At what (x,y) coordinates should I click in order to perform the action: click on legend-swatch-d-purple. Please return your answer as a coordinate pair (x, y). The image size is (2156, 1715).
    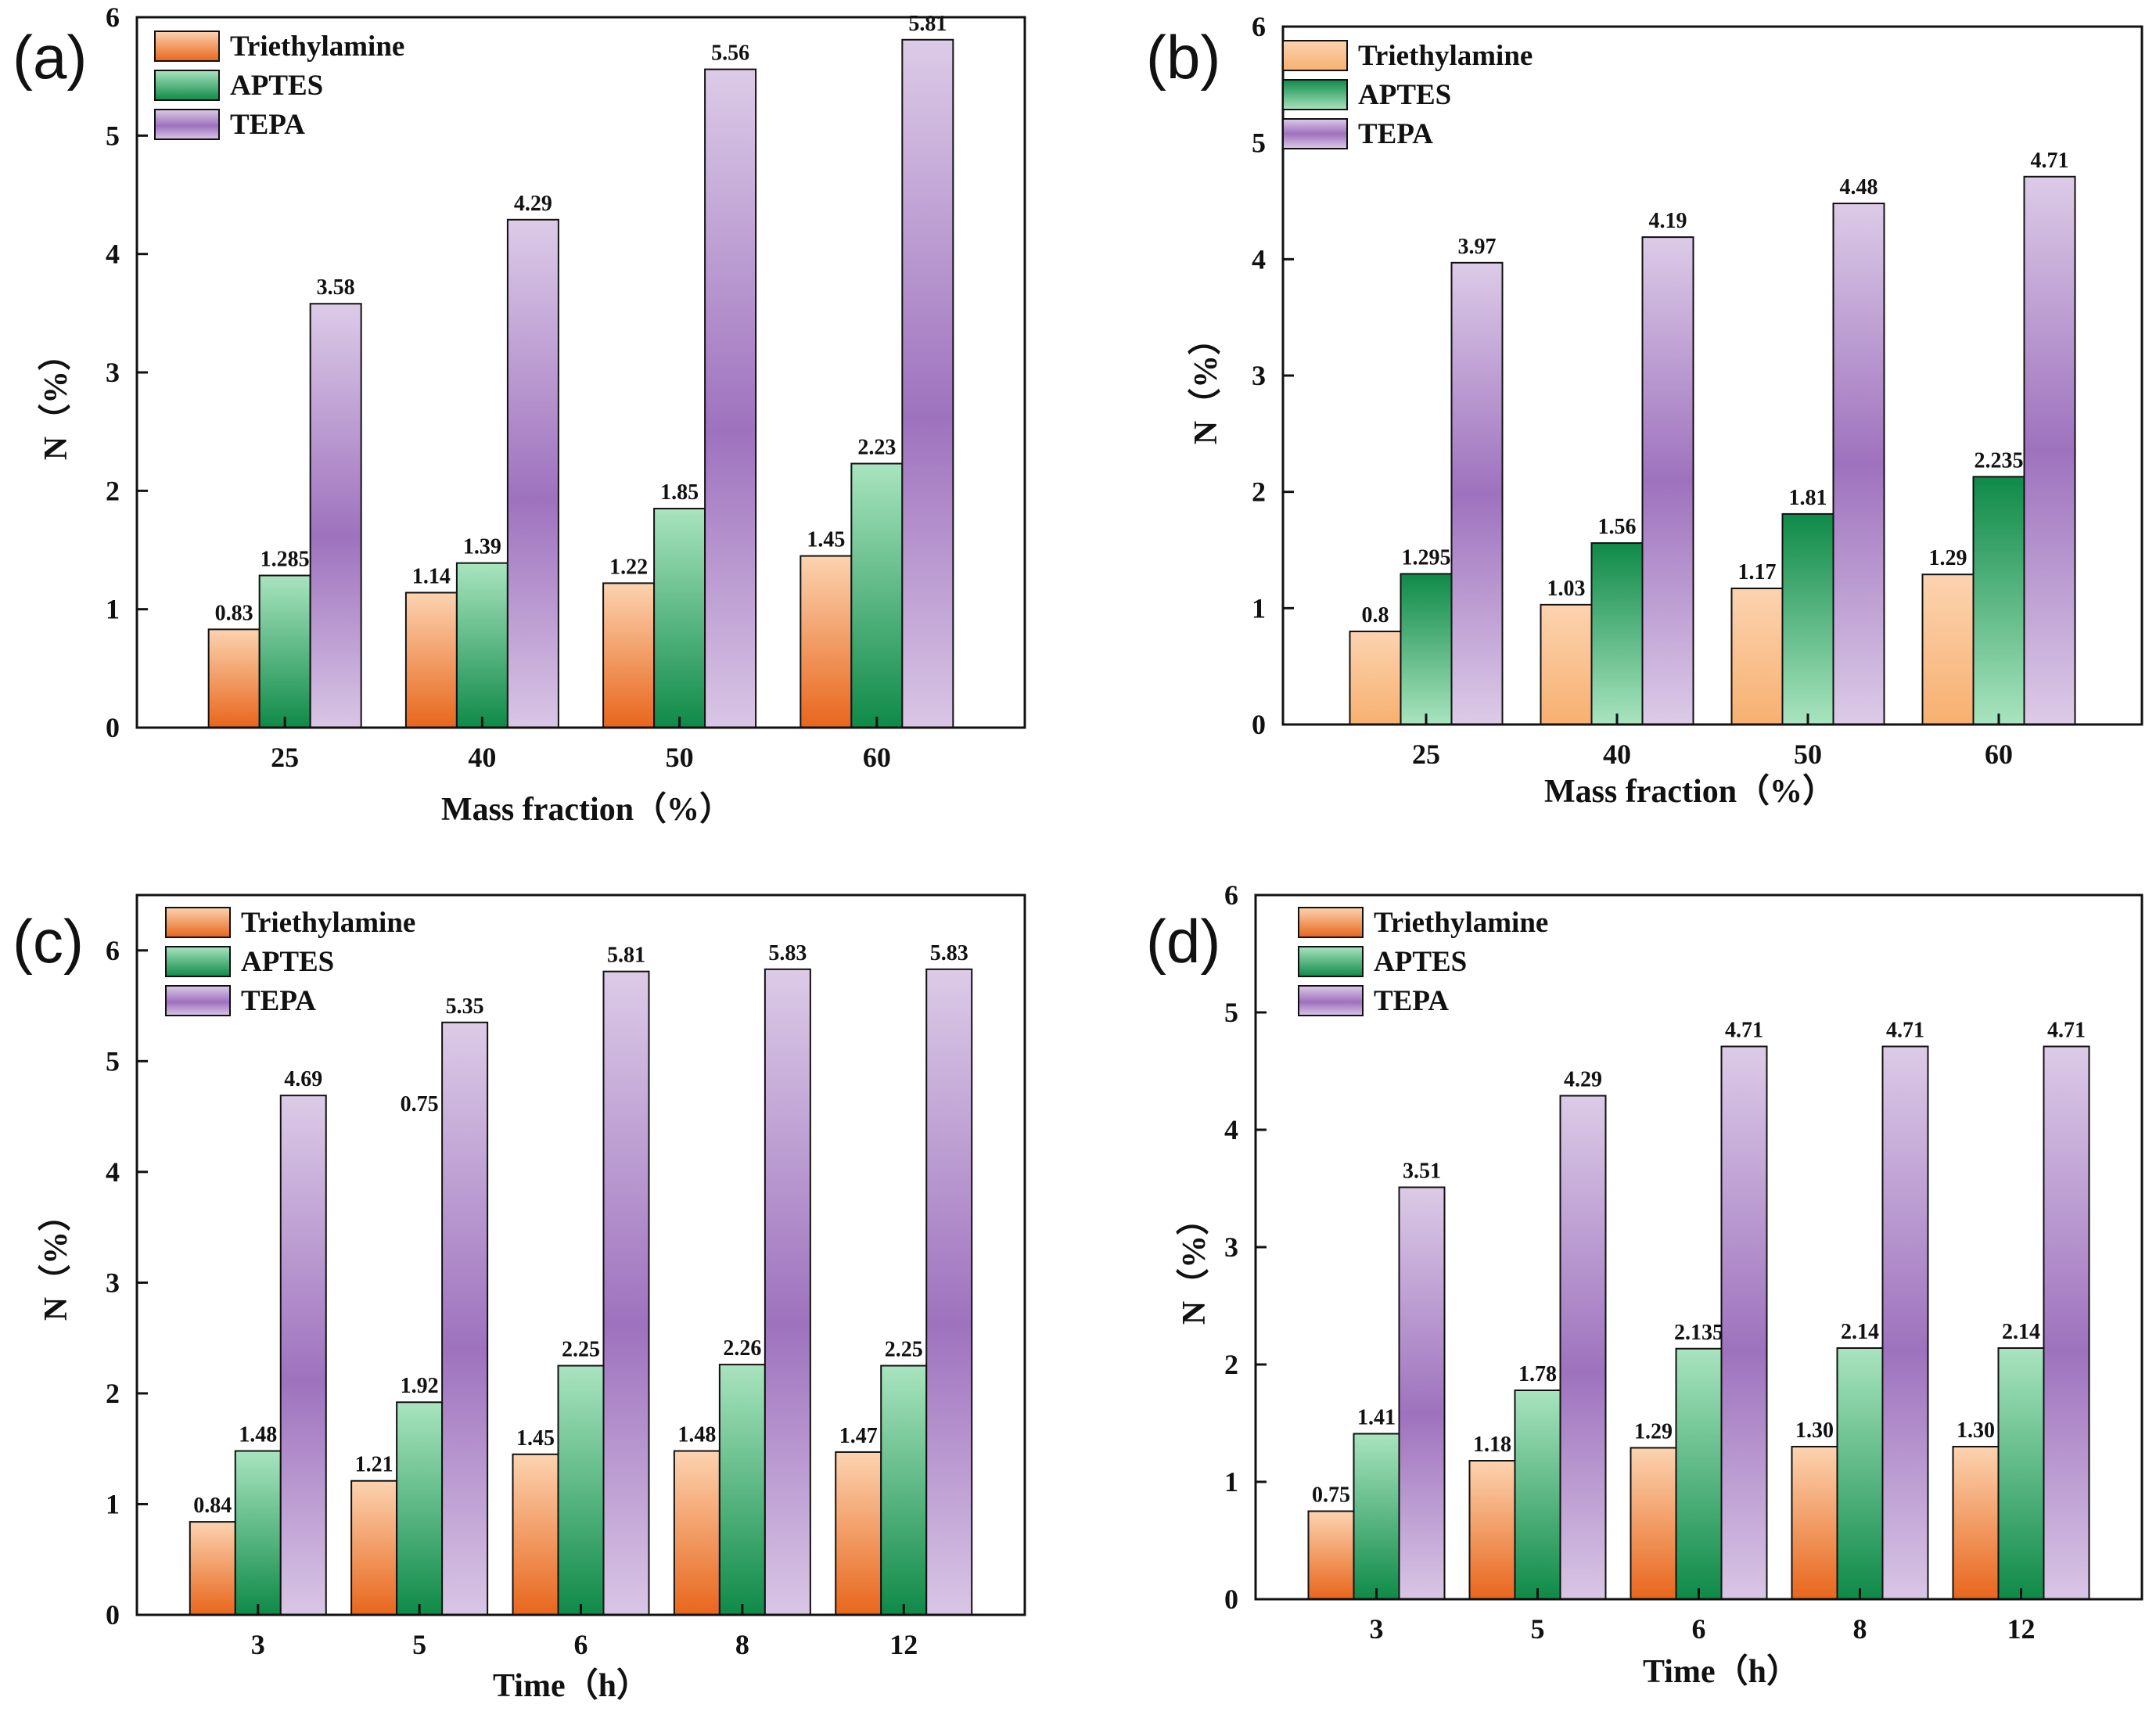
    Looking at the image, I should click on (1331, 1000).